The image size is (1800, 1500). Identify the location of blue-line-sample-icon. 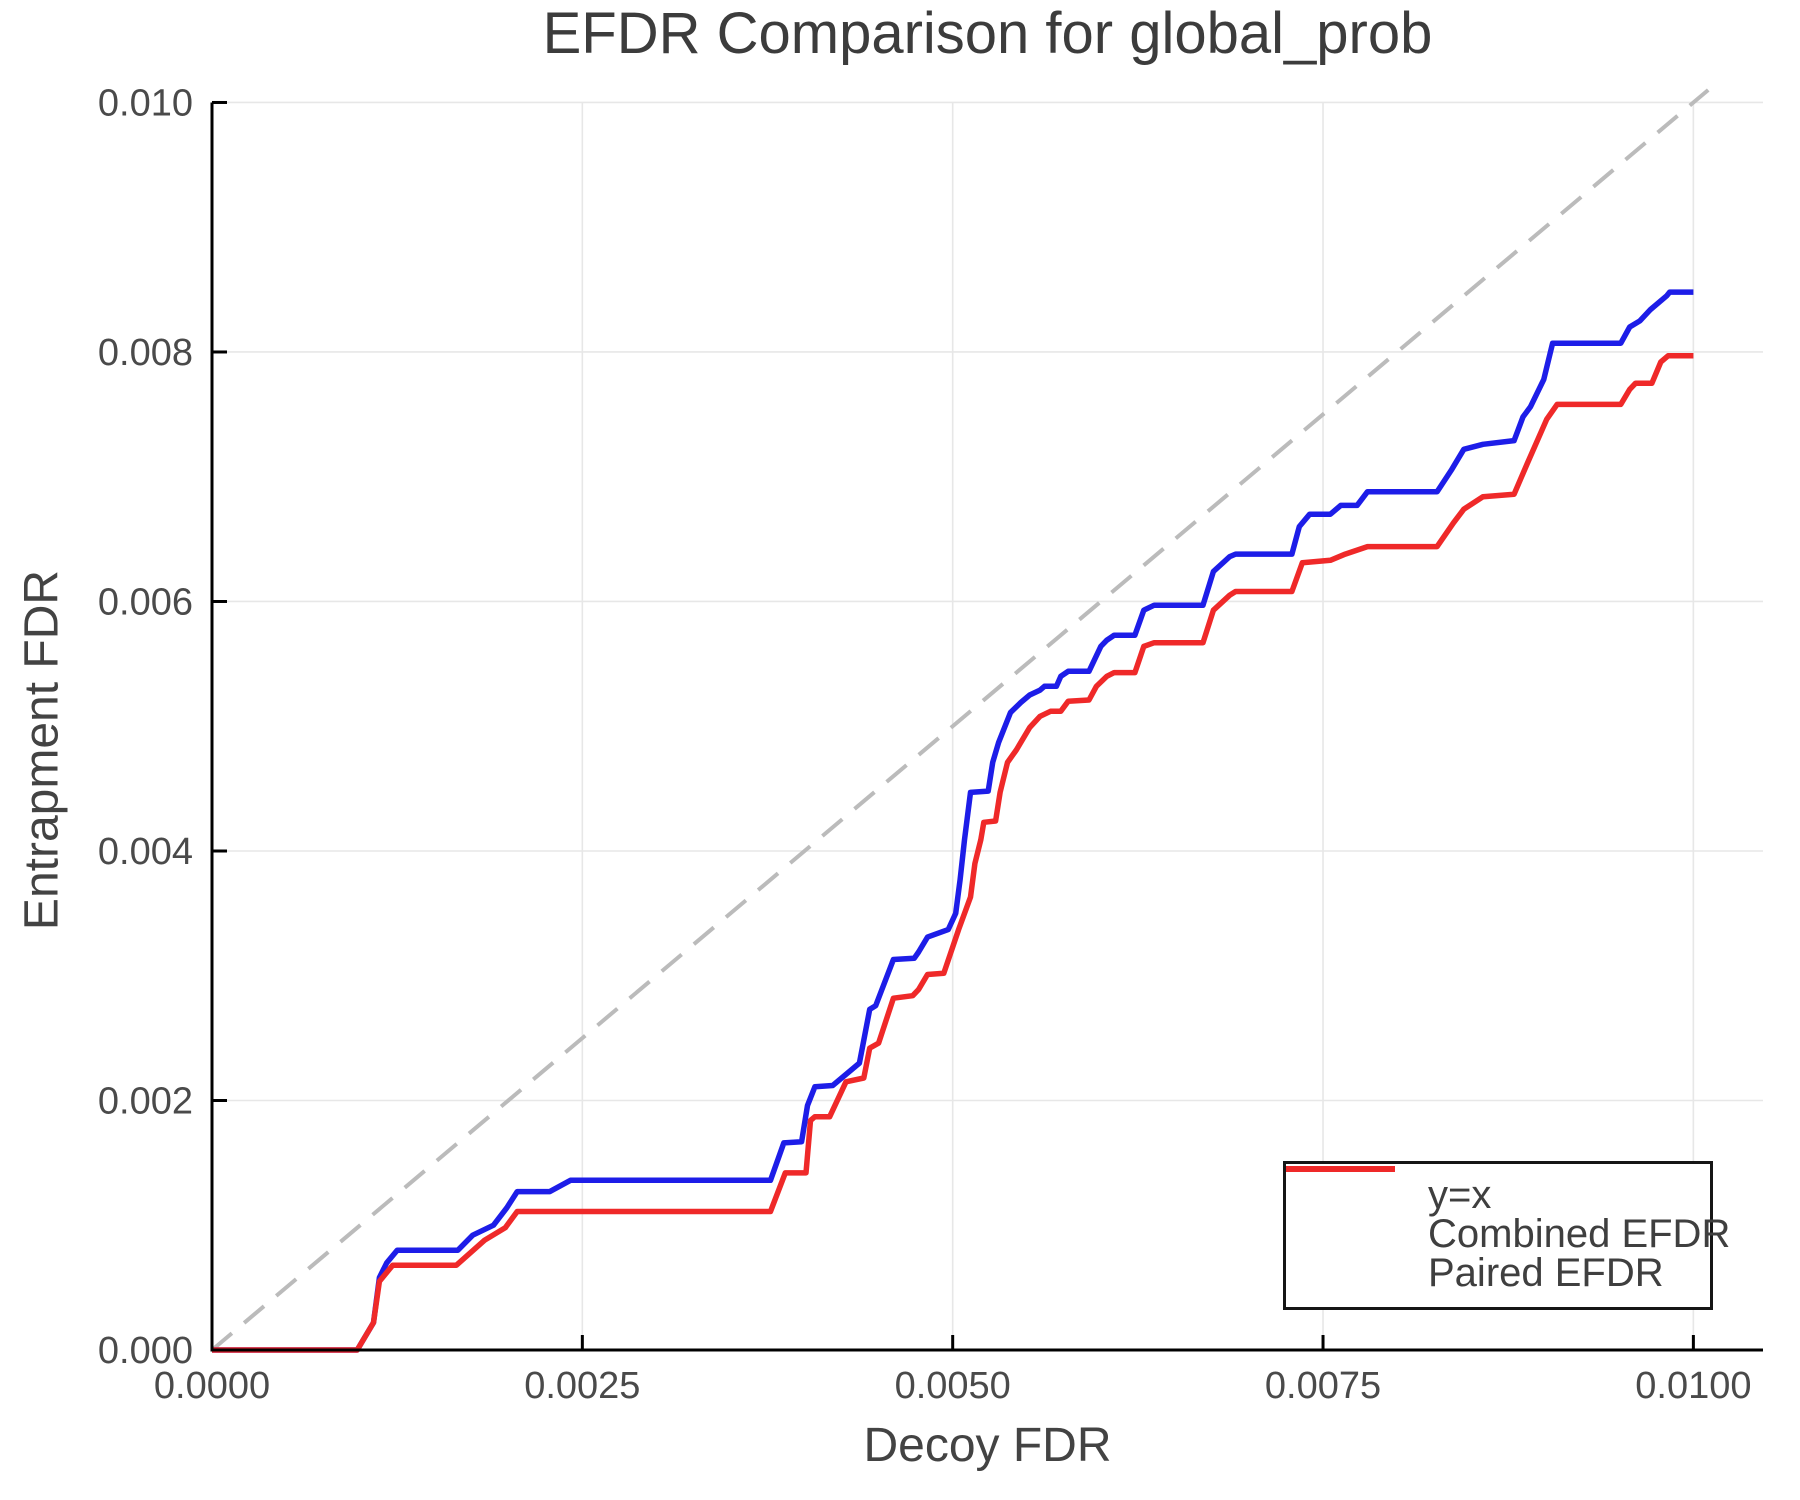
(1348, 1203).